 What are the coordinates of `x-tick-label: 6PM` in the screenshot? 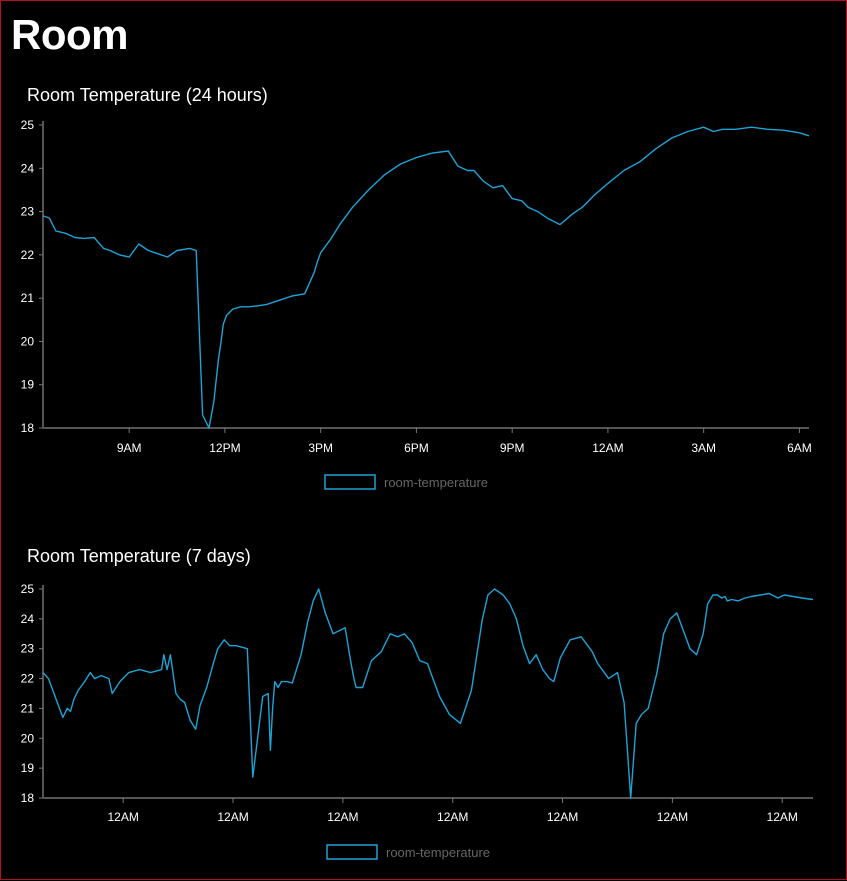 It's located at (416, 448).